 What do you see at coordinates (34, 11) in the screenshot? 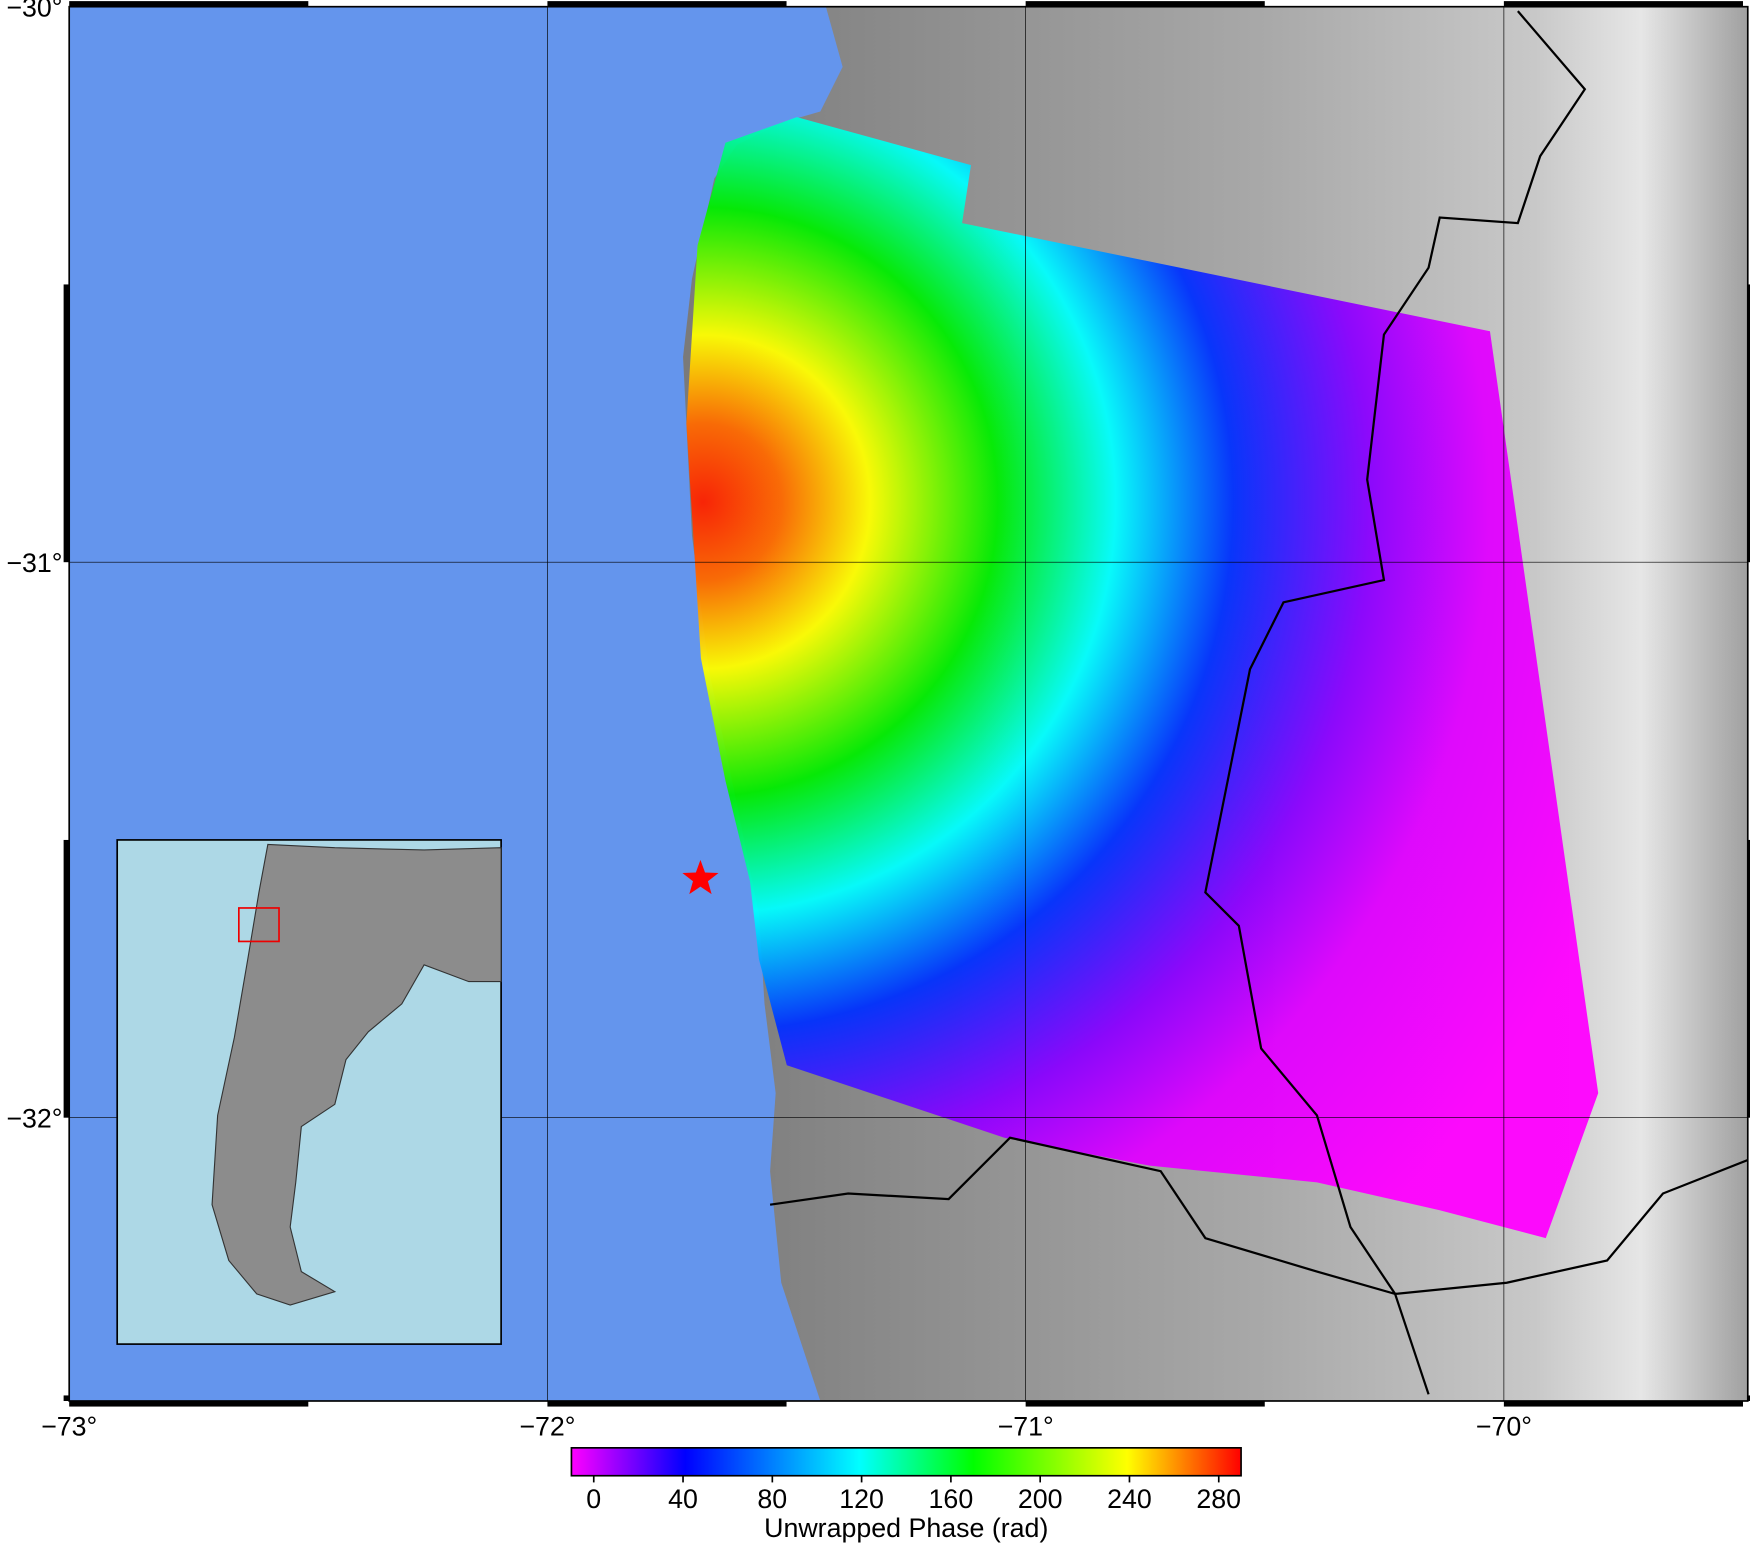
I see `y-tick-label: −30°` at bounding box center [34, 11].